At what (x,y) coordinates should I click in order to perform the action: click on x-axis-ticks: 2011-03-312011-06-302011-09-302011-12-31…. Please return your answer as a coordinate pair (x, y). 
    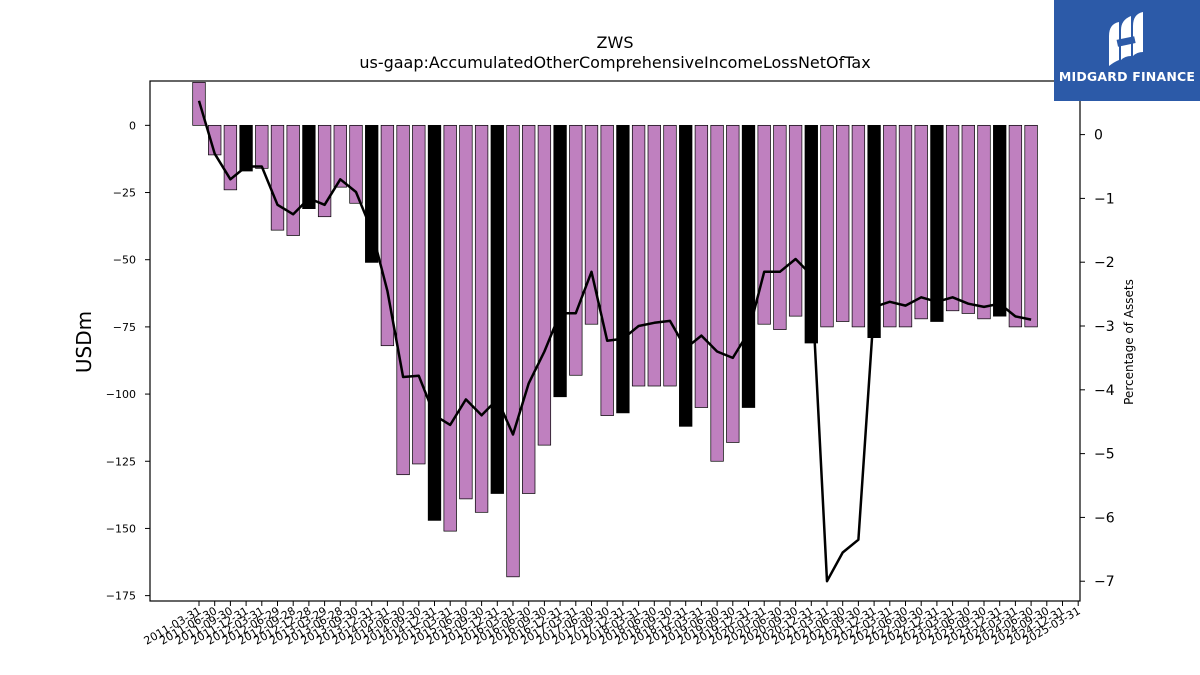
    Looking at the image, I should click on (612, 624).